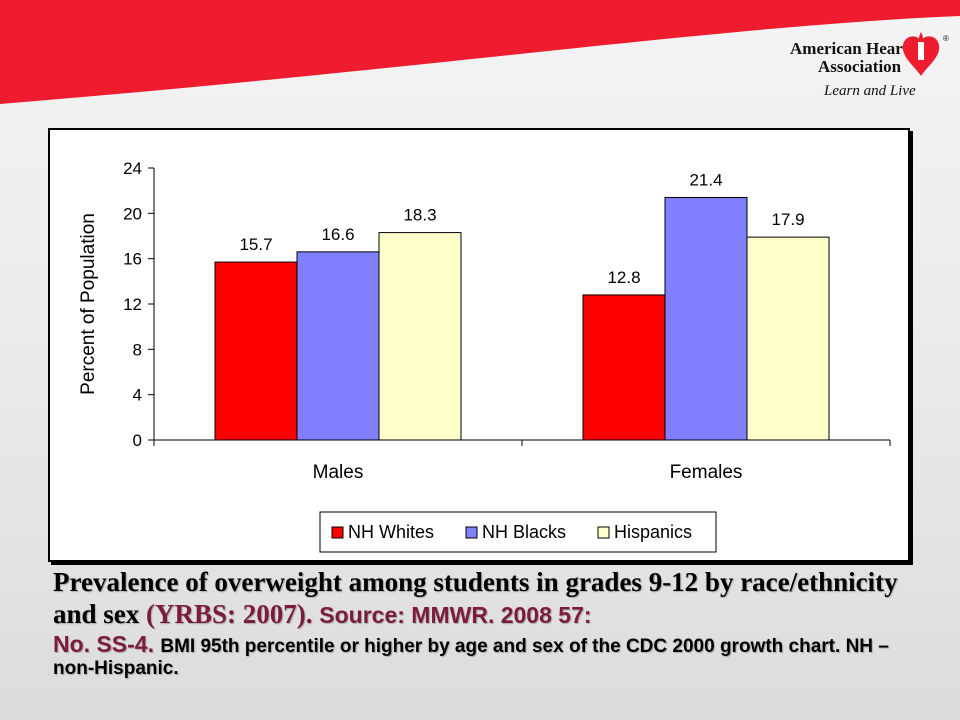 Image resolution: width=960 pixels, height=720 pixels. I want to click on header-red-band, so click(480, 52).